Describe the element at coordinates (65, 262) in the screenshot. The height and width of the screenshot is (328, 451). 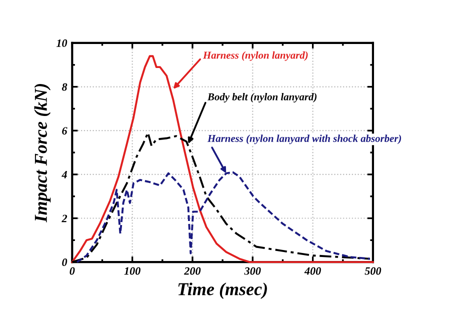
I see `y-tick-label: 0` at that location.